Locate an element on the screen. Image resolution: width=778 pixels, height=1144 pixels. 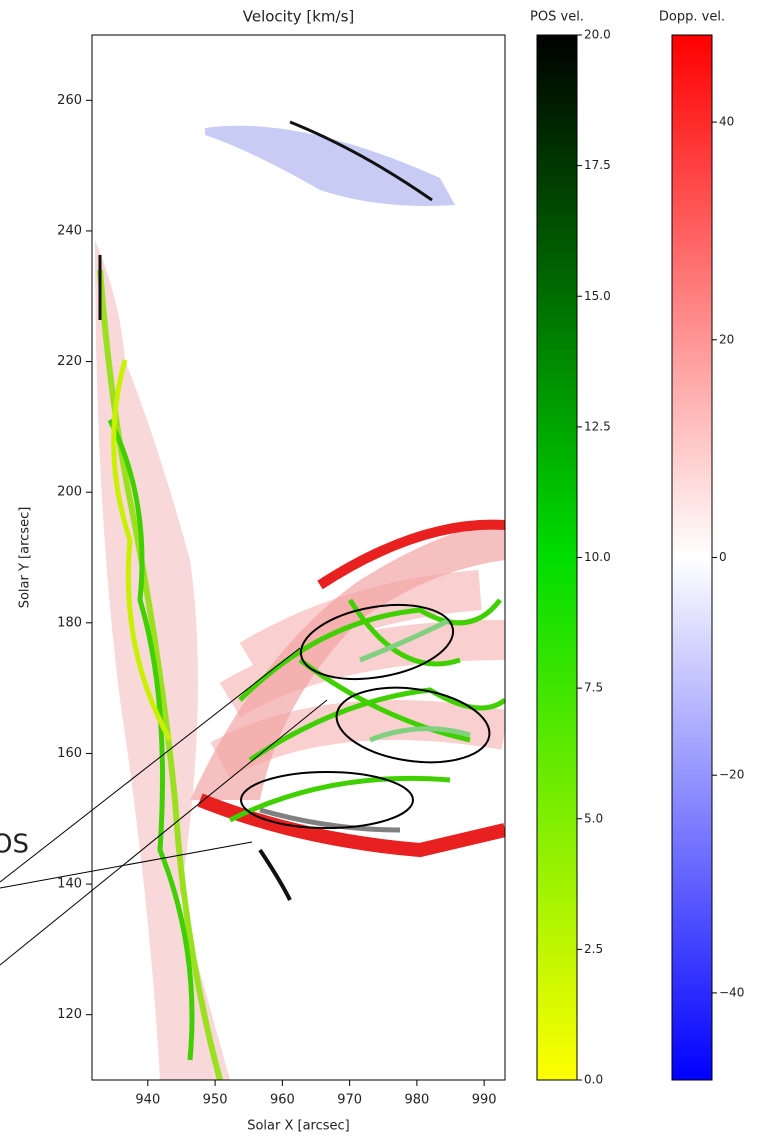
x-tick-label: 980 is located at coordinates (416, 1100).